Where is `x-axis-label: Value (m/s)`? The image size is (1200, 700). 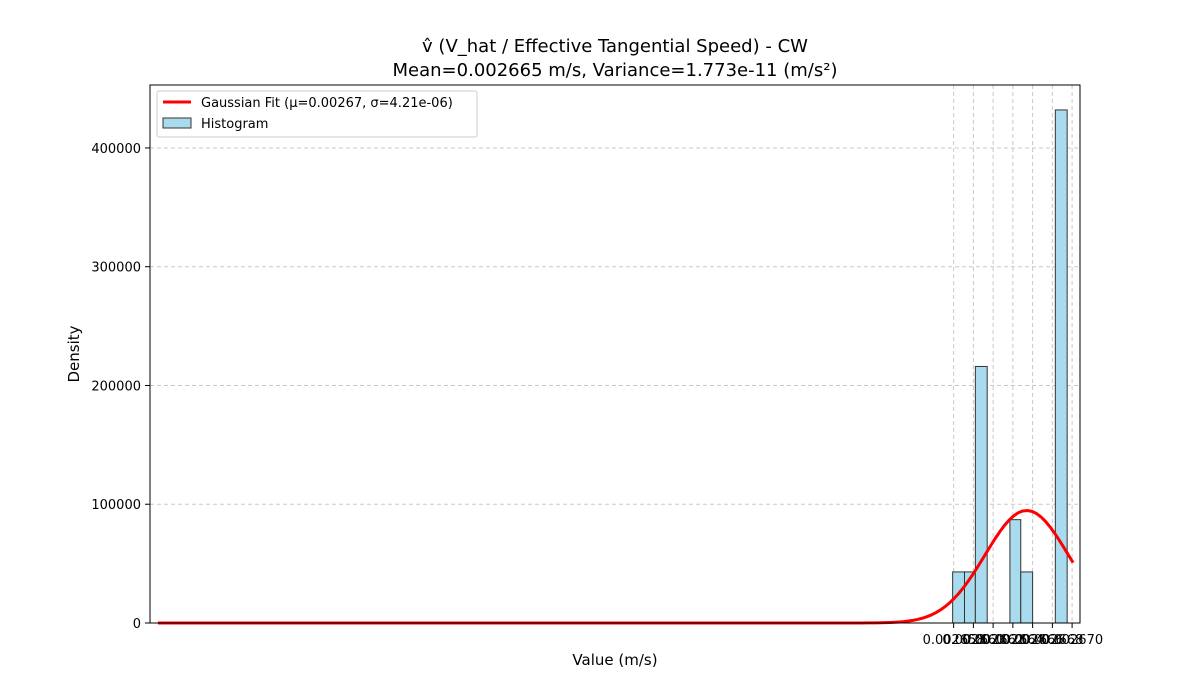
x-axis-label: Value (m/s) is located at coordinates (614, 660).